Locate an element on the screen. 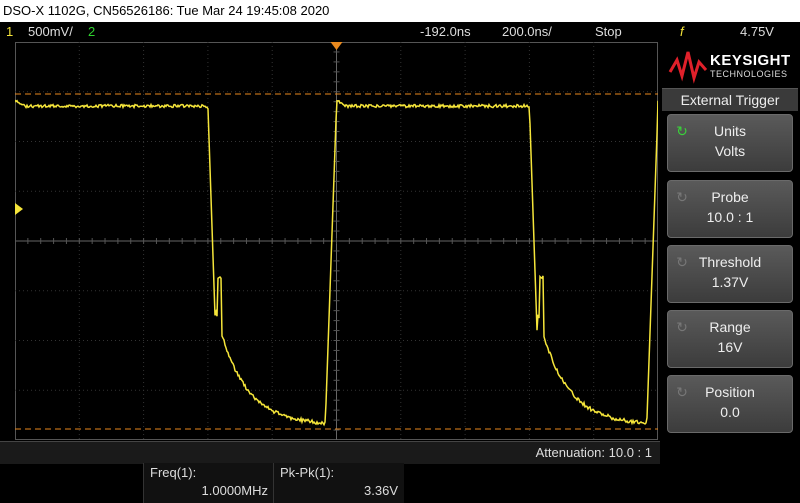 Image resolution: width=800 pixels, height=503 pixels. menu-title: External Trigger is located at coordinates (730, 99).